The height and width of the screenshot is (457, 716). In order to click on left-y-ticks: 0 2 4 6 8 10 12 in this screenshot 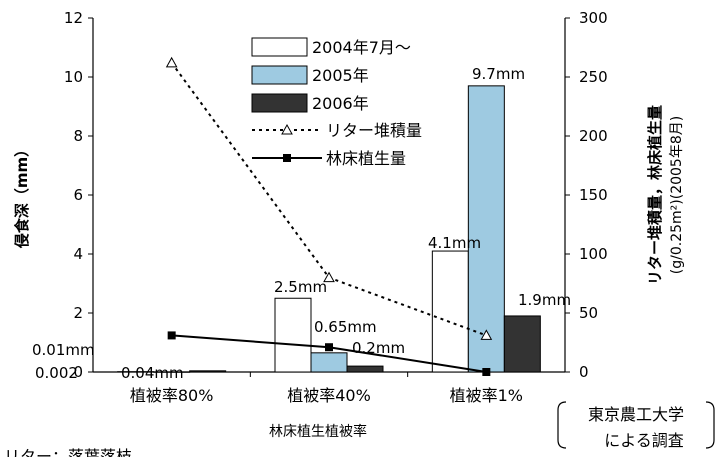, I will do `click(78, 195)`.